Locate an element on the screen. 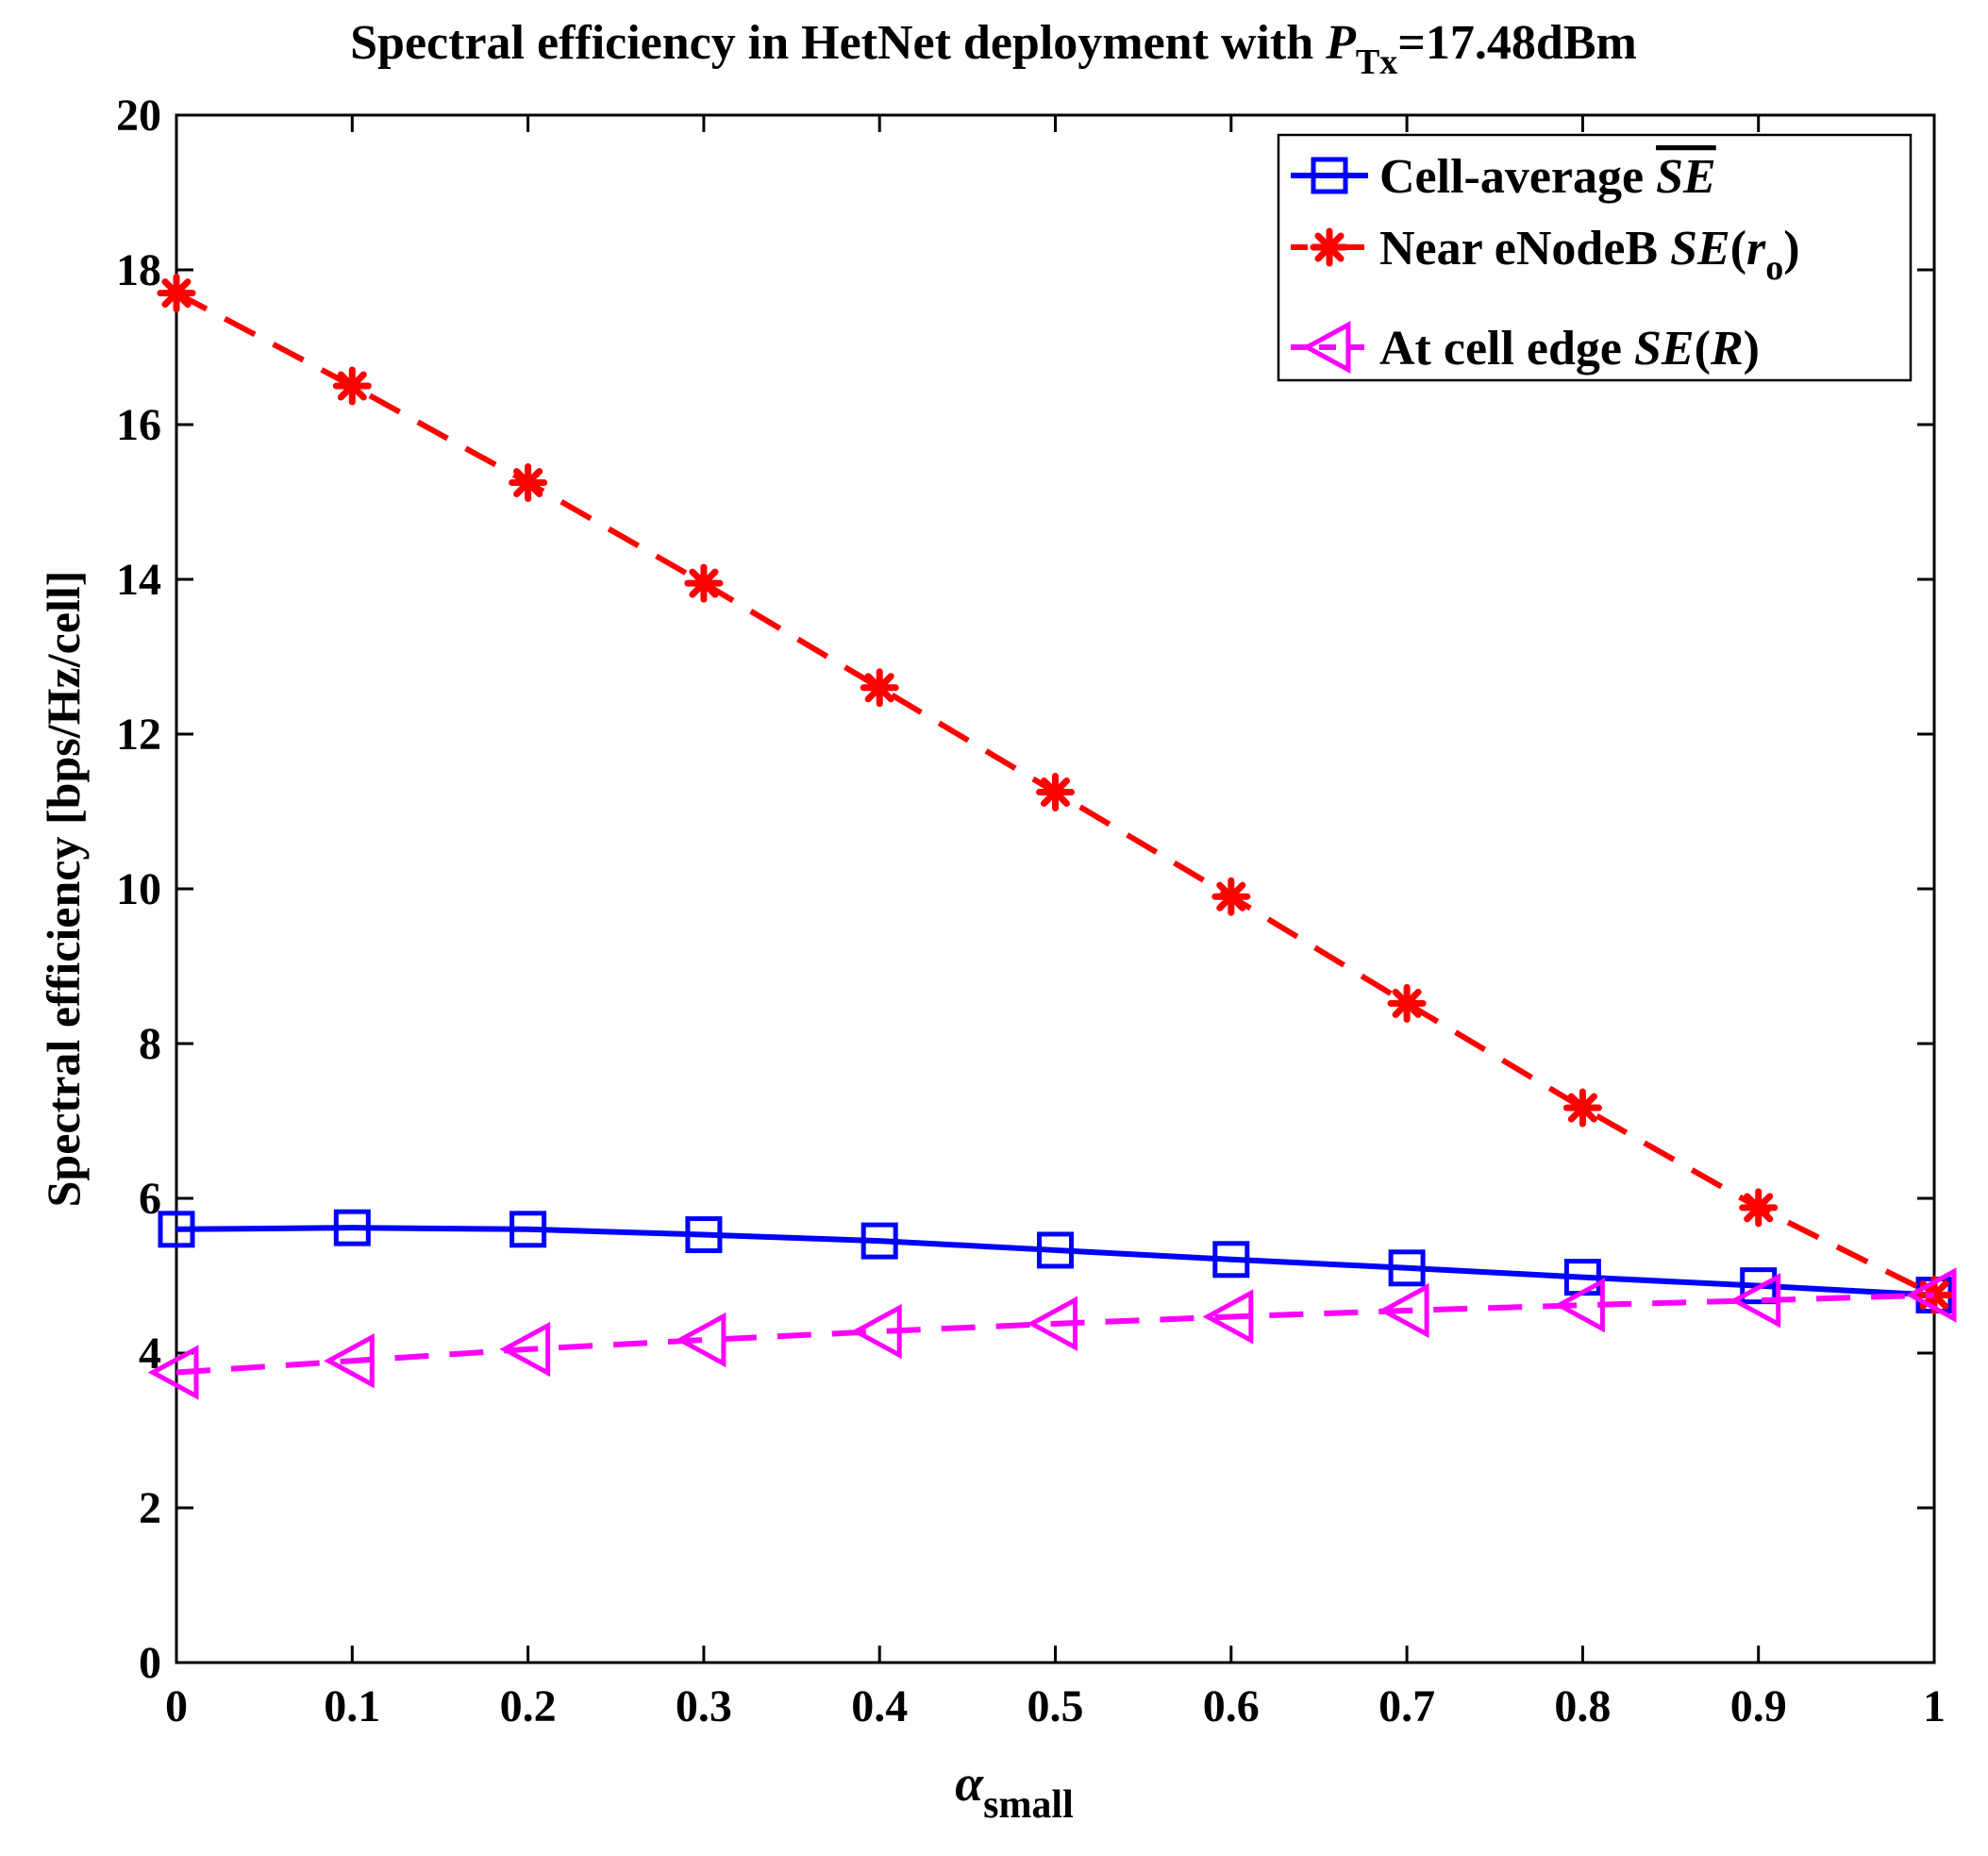 This screenshot has width=1988, height=1856. y-tick-label: 2 is located at coordinates (150, 1508).